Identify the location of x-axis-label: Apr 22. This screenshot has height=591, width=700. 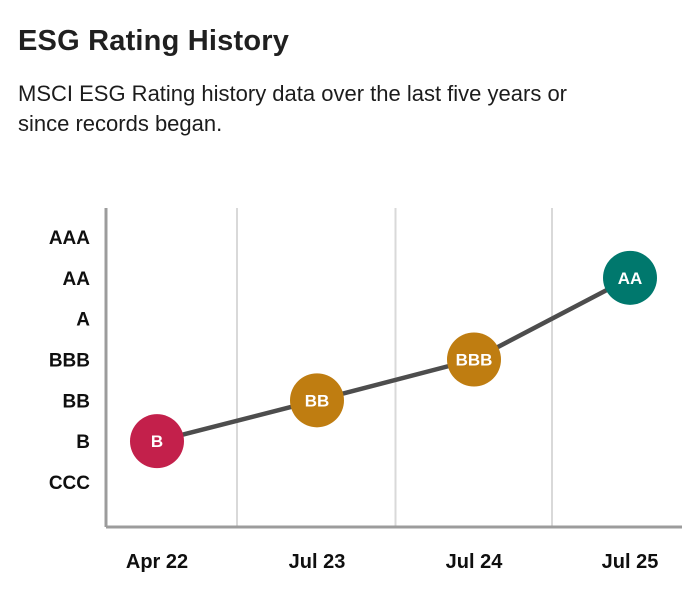
(157, 562).